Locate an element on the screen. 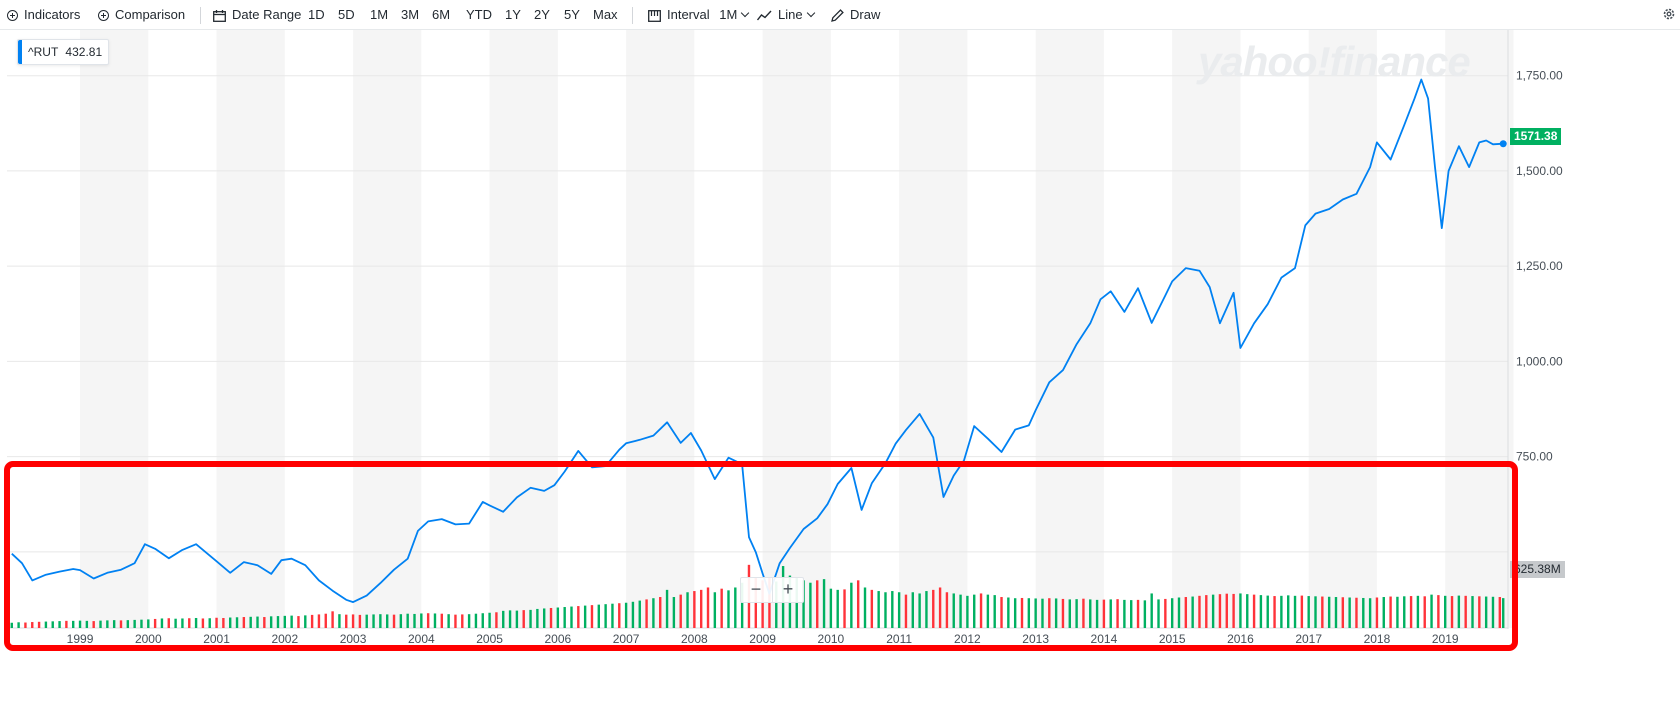 This screenshot has height=726, width=1680. y-tick-label: 1,250.00 is located at coordinates (1539, 266).